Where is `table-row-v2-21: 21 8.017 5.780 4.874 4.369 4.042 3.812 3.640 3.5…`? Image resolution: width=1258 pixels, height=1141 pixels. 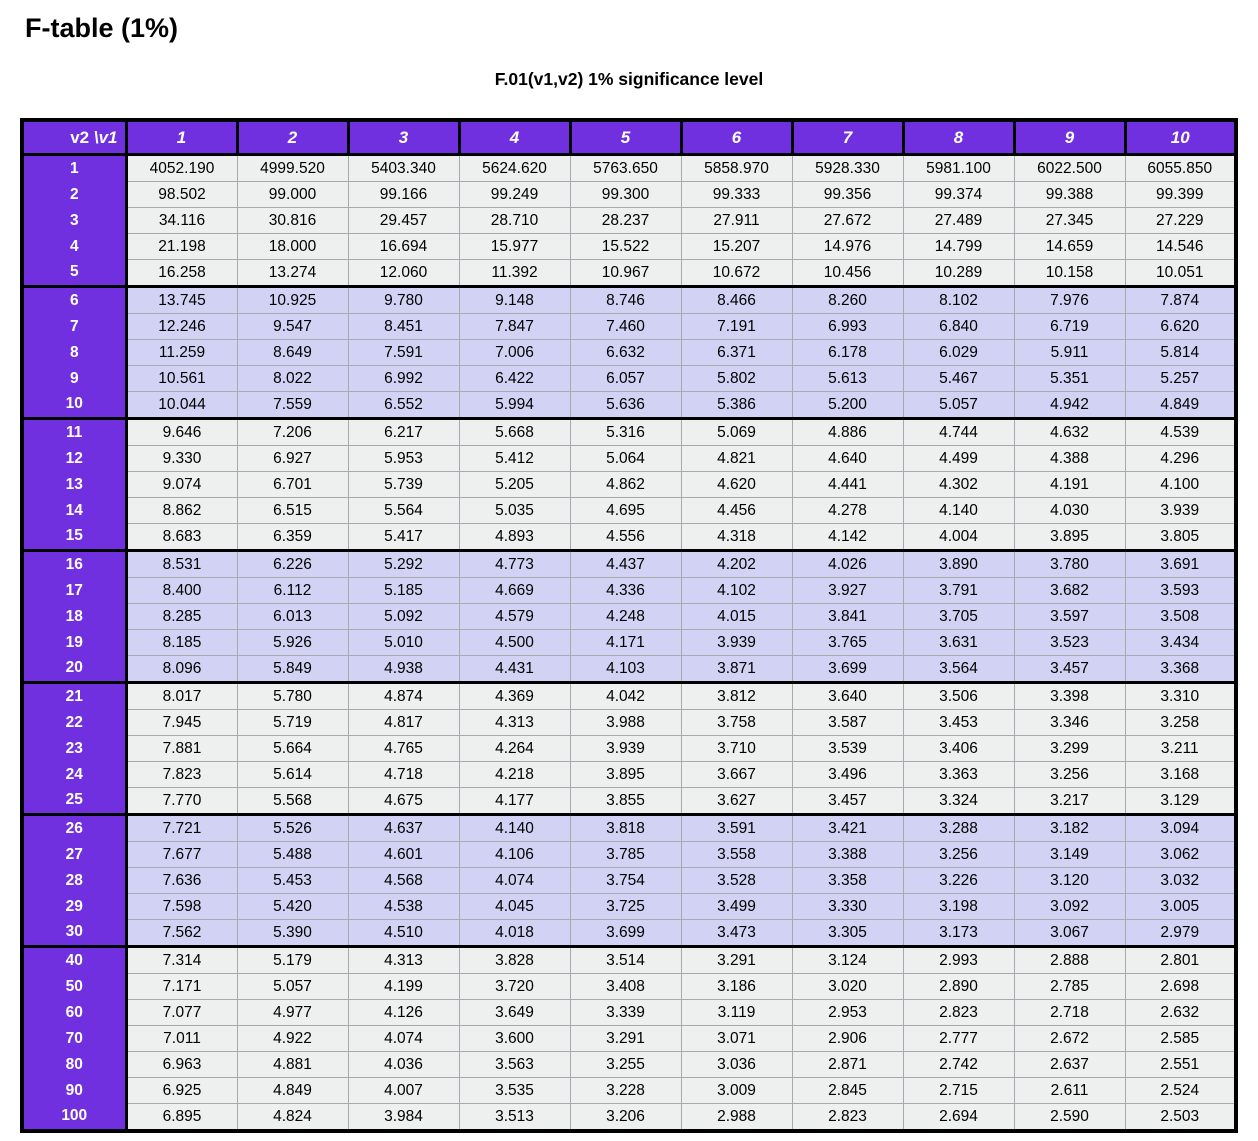 table-row-v2-21: 21 8.017 5.780 4.874 4.369 4.042 3.812 3.640 3.5… is located at coordinates (629, 695).